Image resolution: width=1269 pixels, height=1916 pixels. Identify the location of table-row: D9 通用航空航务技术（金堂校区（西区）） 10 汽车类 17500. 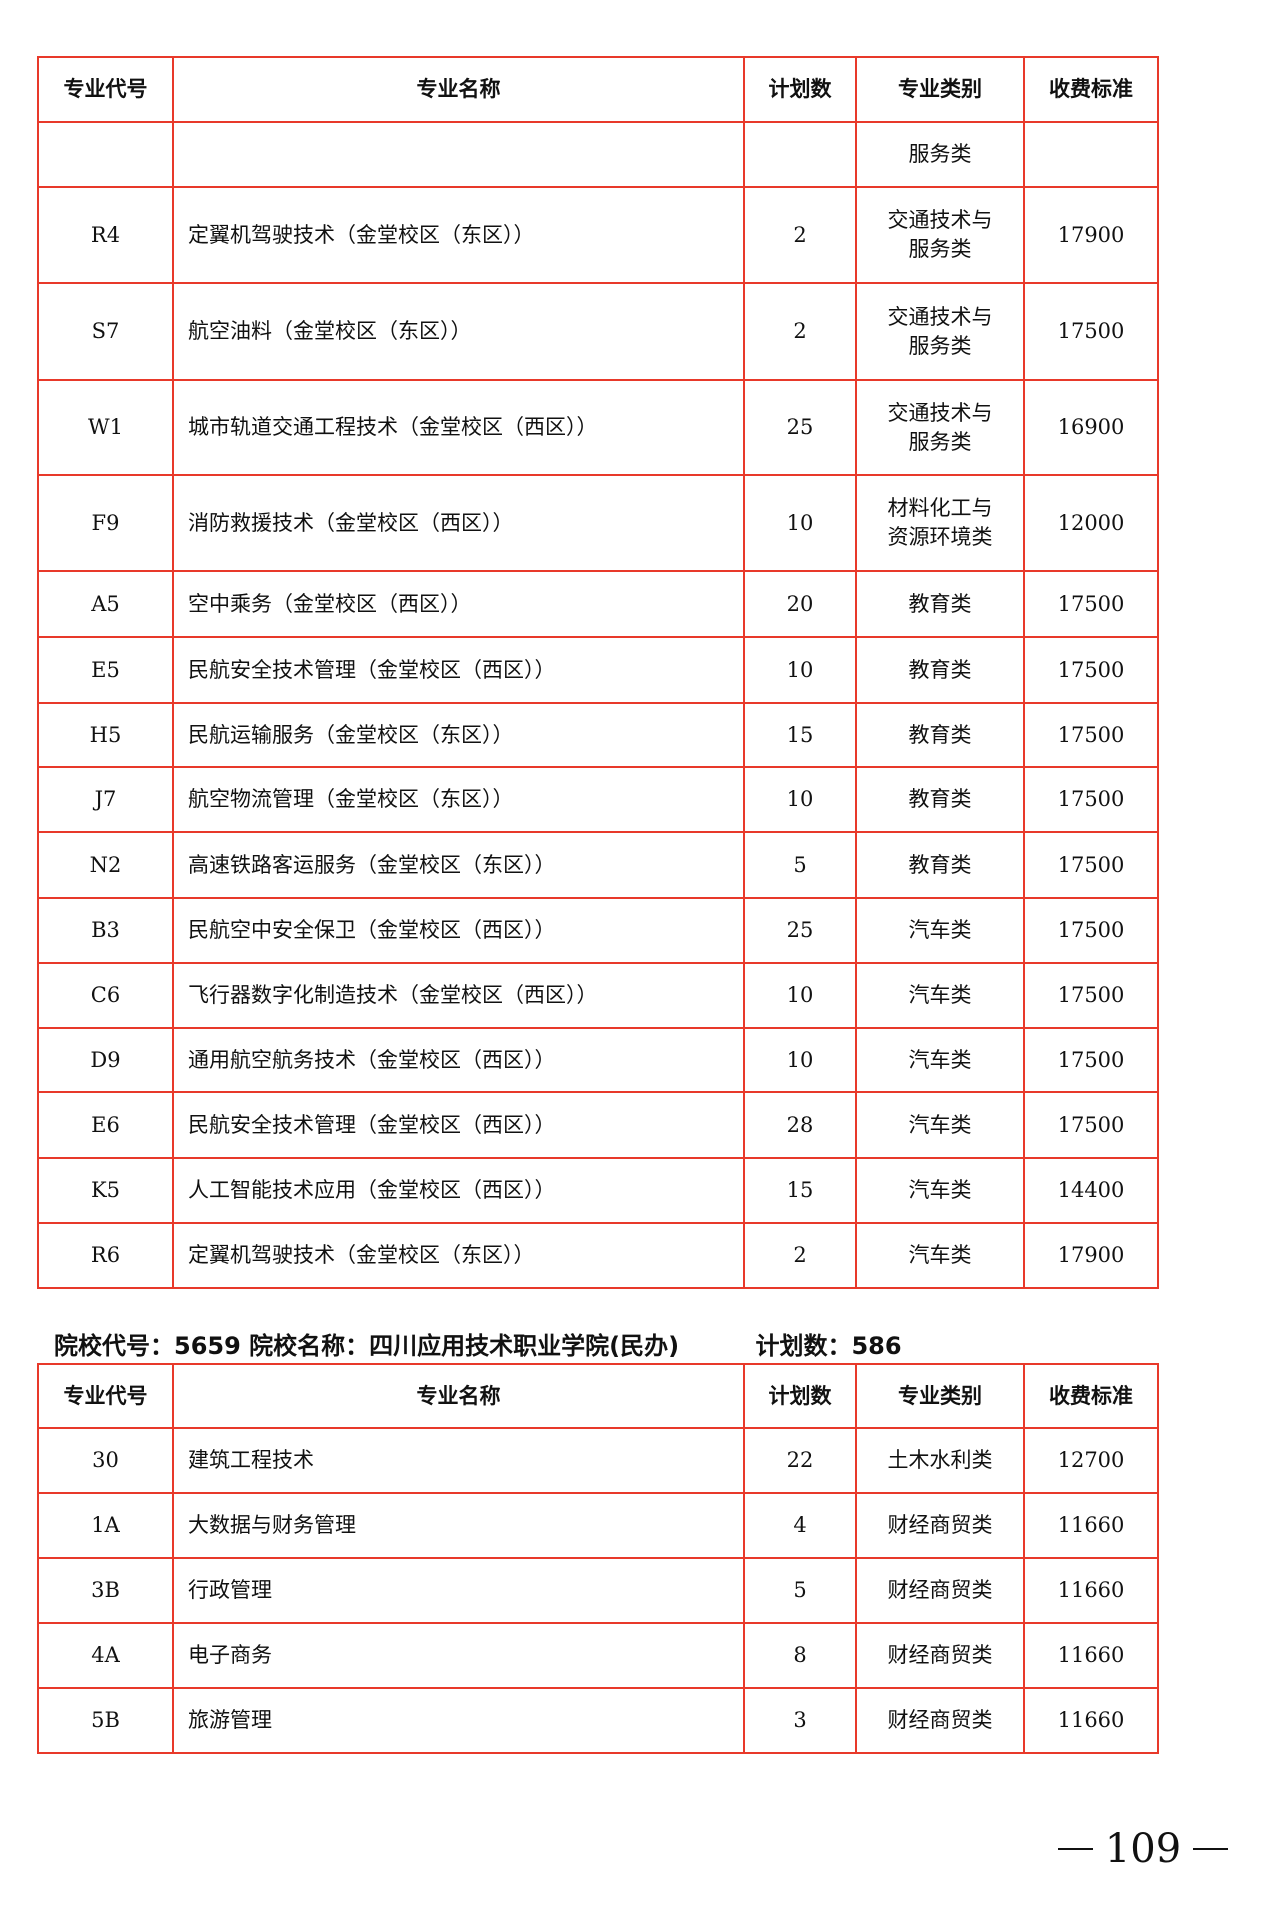
(598, 1060).